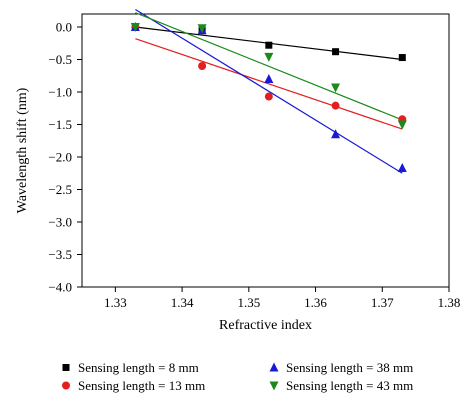  What do you see at coordinates (60, 124) in the screenshot?
I see `y-tick-label: −1.5` at bounding box center [60, 124].